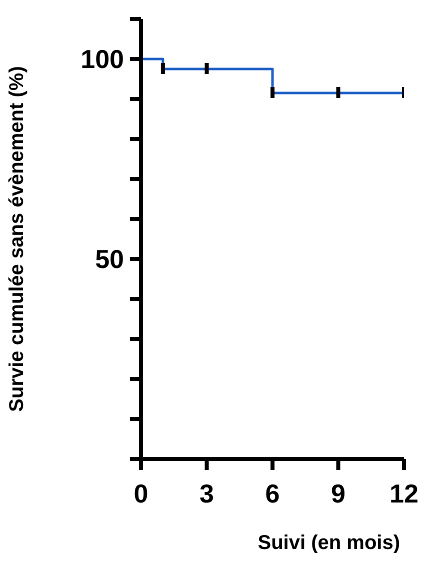  Describe the element at coordinates (329, 543) in the screenshot. I see `x-axis-title: Suivi (en mois)` at that location.